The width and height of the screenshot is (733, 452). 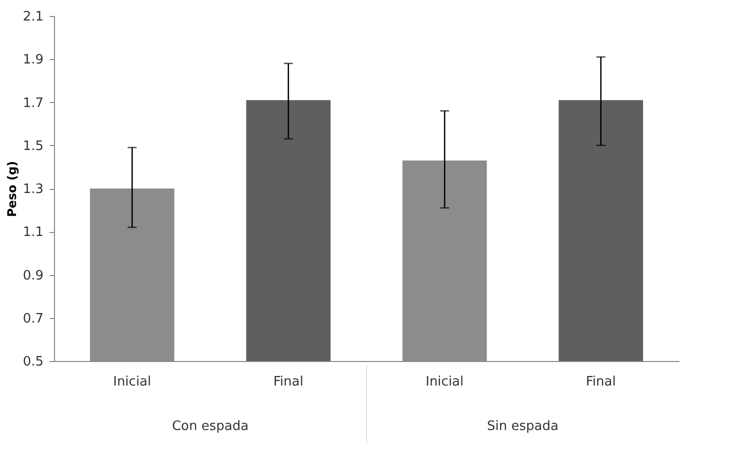 What do you see at coordinates (33, 318) in the screenshot?
I see `y-tick-label: 0.7` at bounding box center [33, 318].